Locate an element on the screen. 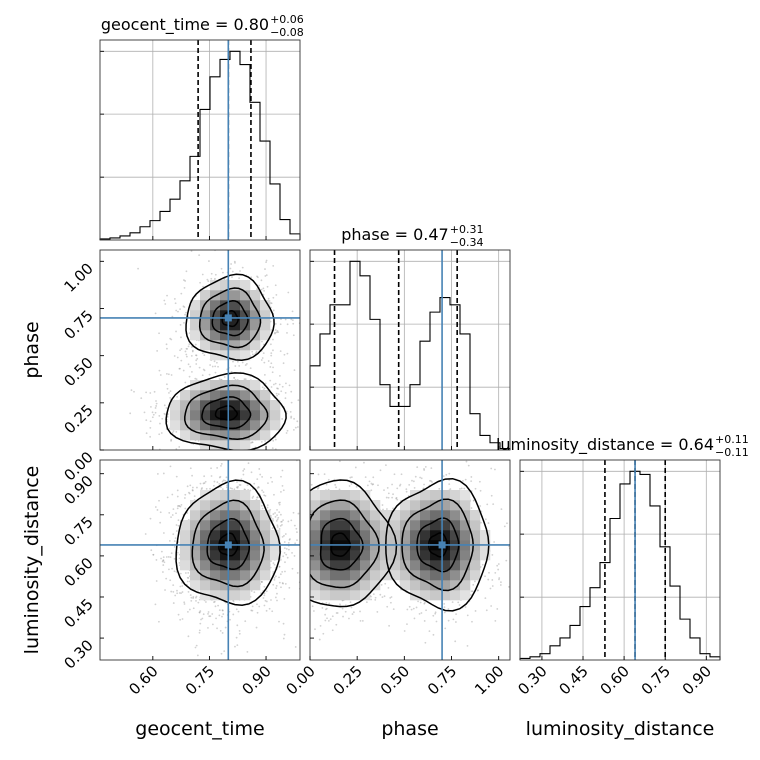 This screenshot has height=760, width=760. histogram-phase is located at coordinates (410, 355).